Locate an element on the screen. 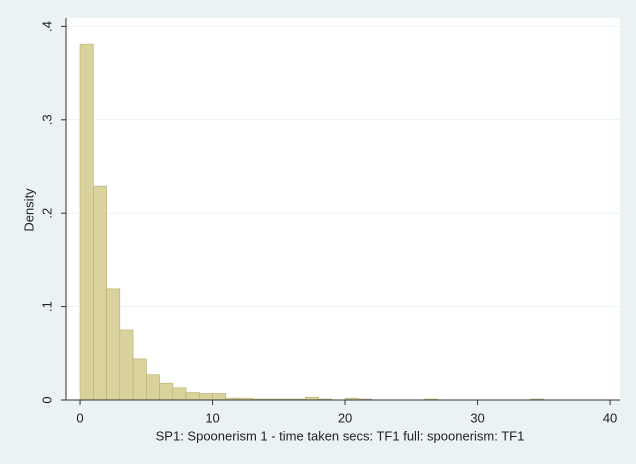  x-tick-label: 10 is located at coordinates (212, 417).